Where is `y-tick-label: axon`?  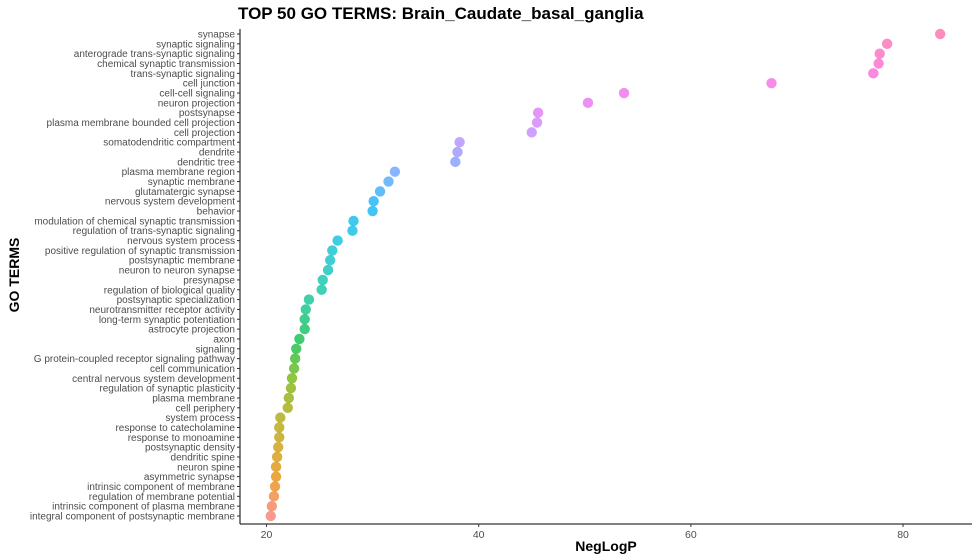
y-tick-label: axon is located at coordinates (224, 339).